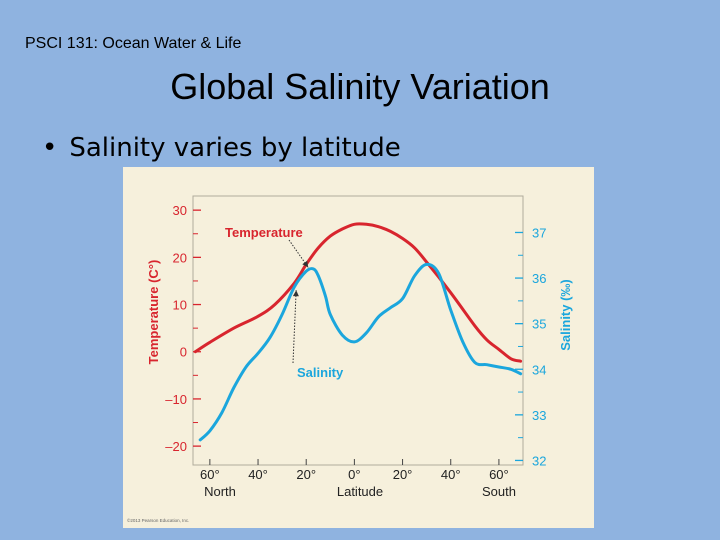 The image size is (720, 540). I want to click on temperature-annotation-arrowhead, so click(305, 264).